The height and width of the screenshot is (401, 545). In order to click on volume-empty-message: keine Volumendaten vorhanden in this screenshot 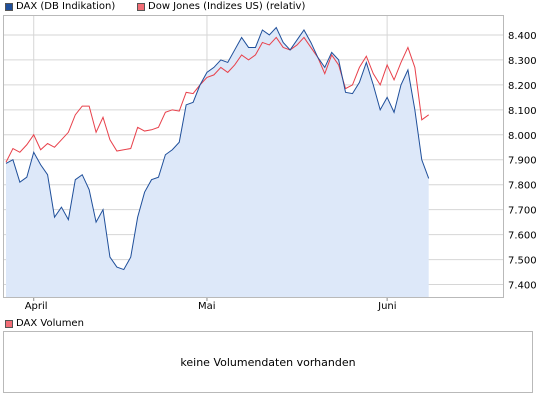, I will do `click(268, 362)`.